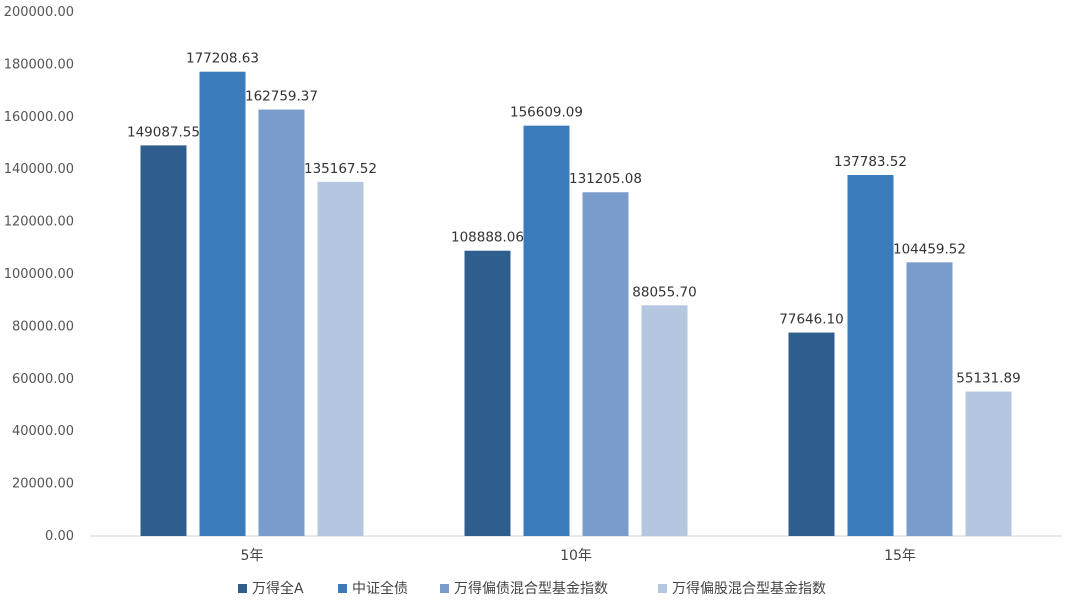 The height and width of the screenshot is (614, 1080). I want to click on y-tick-label: 80000.00, so click(43, 326).